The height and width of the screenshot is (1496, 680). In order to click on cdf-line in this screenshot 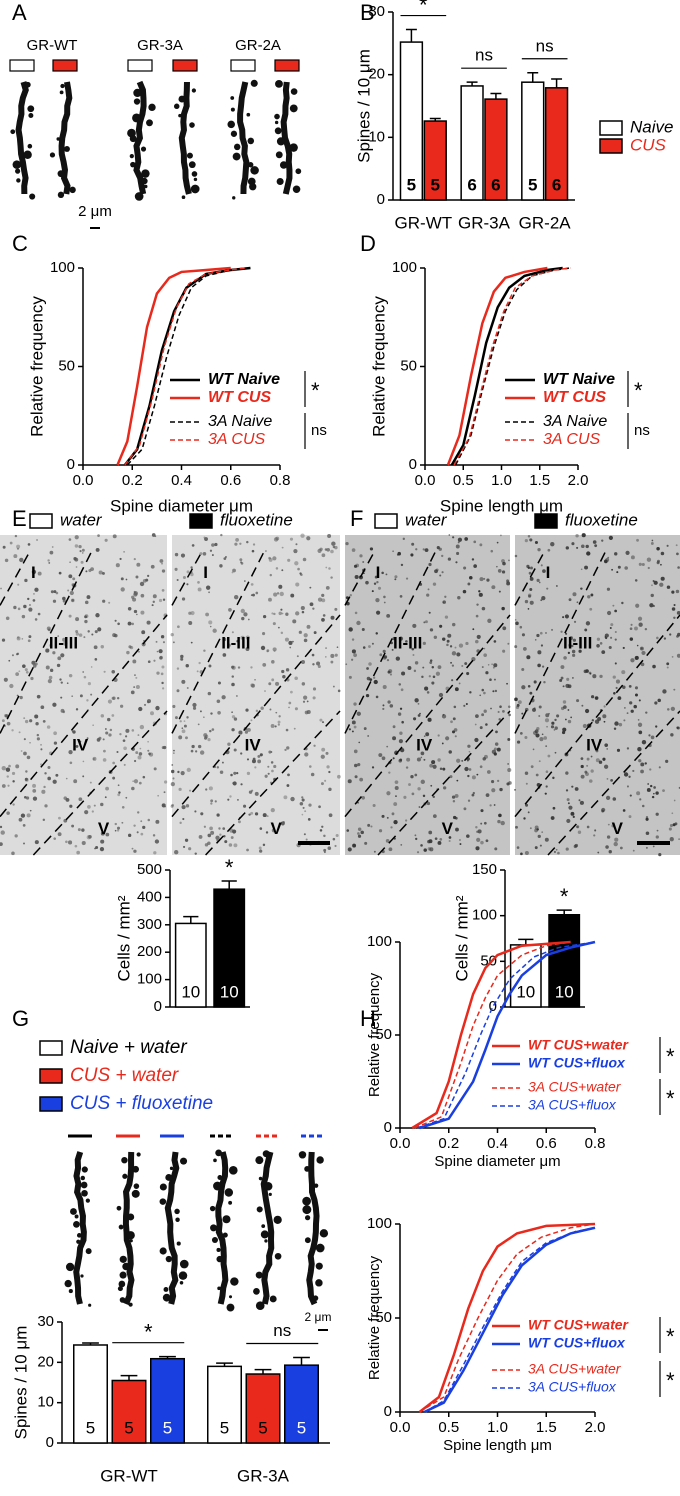, I will do `click(492, 1035)`.